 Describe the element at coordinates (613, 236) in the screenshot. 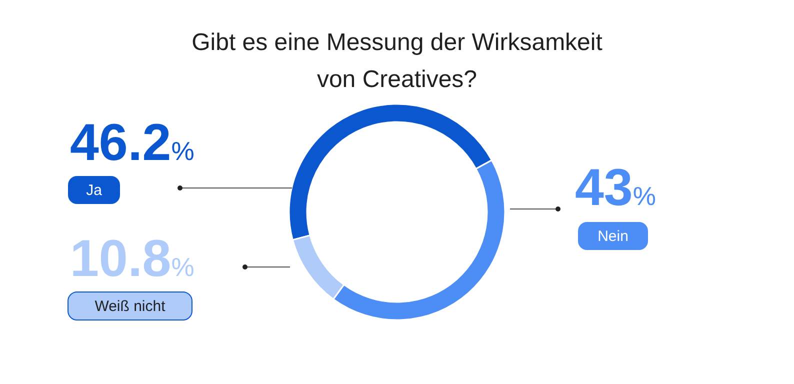

I see `slice-label: Nein` at that location.